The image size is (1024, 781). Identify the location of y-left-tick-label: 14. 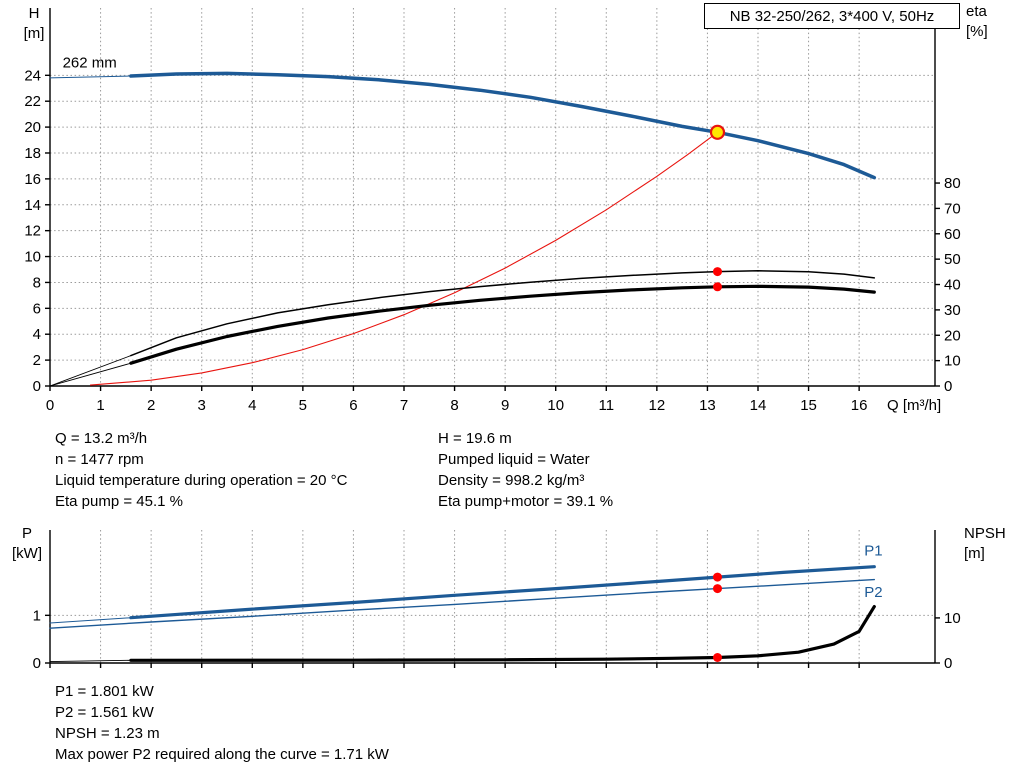
(32, 205).